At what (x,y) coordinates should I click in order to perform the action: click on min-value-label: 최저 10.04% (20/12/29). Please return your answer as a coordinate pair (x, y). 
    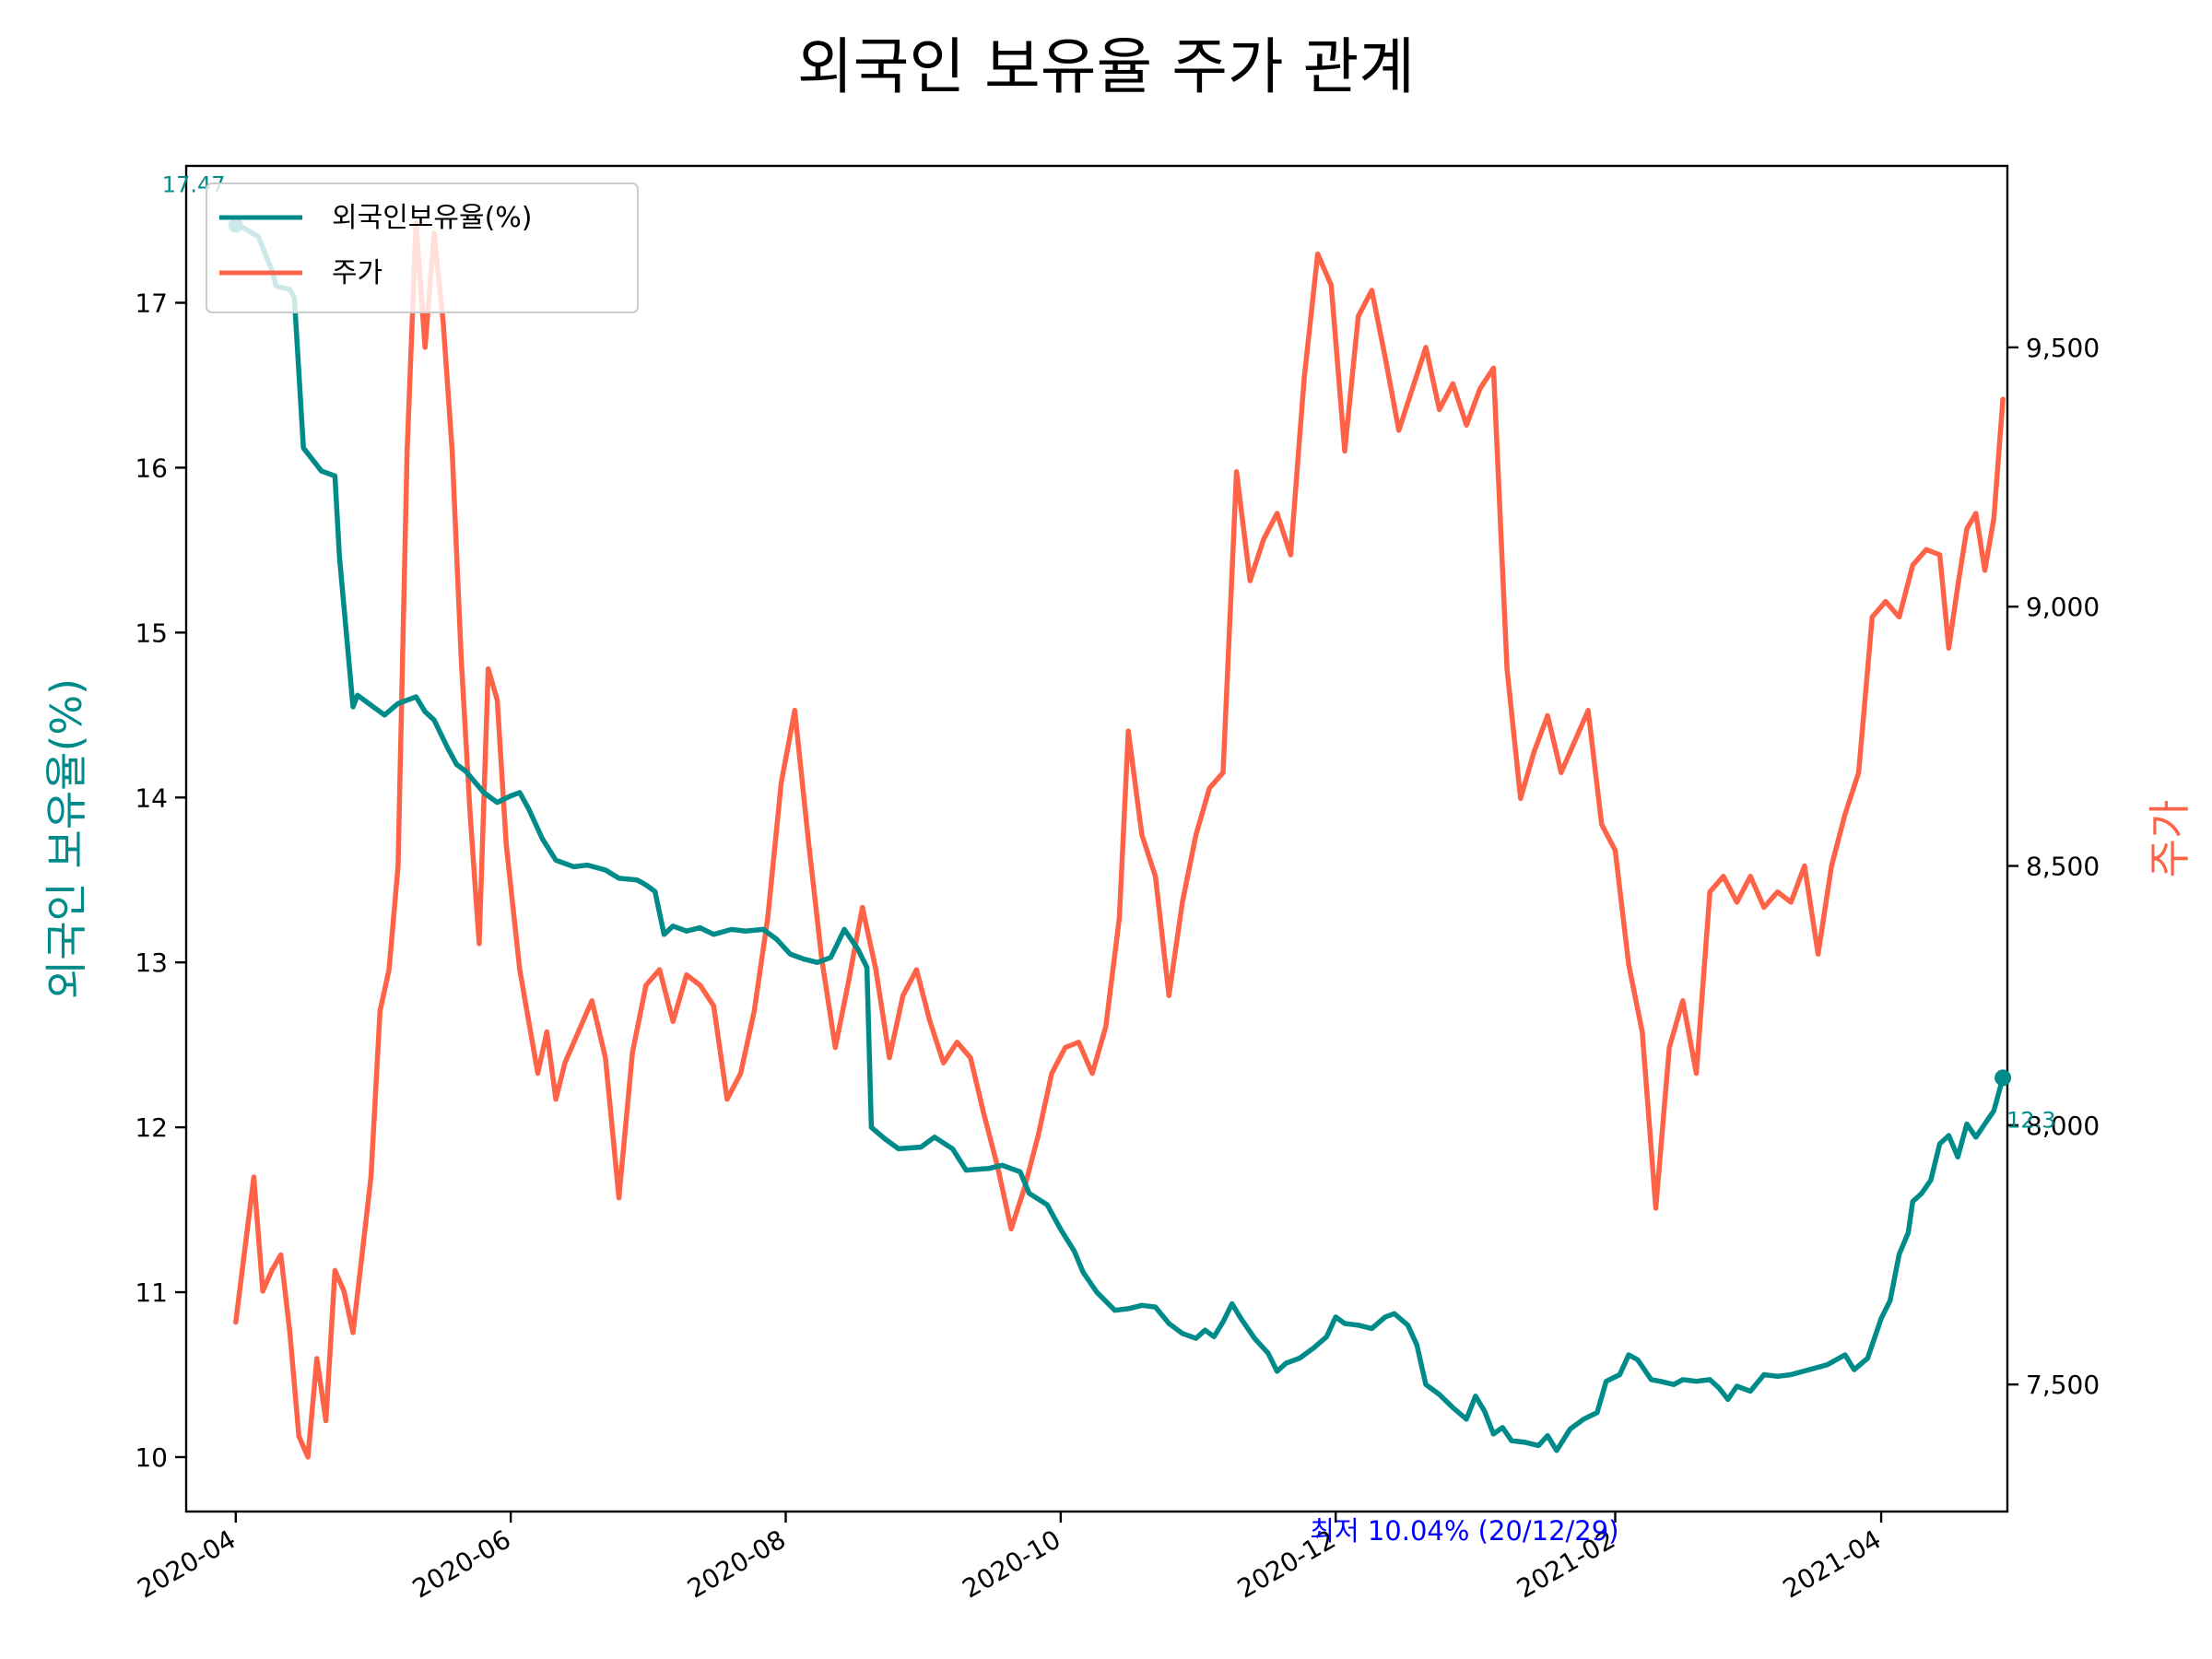
    Looking at the image, I should click on (1464, 1531).